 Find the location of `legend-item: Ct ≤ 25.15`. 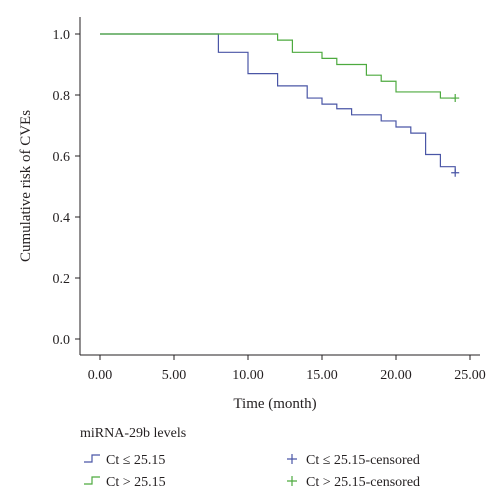

legend-item: Ct ≤ 25.15 is located at coordinates (124, 460).